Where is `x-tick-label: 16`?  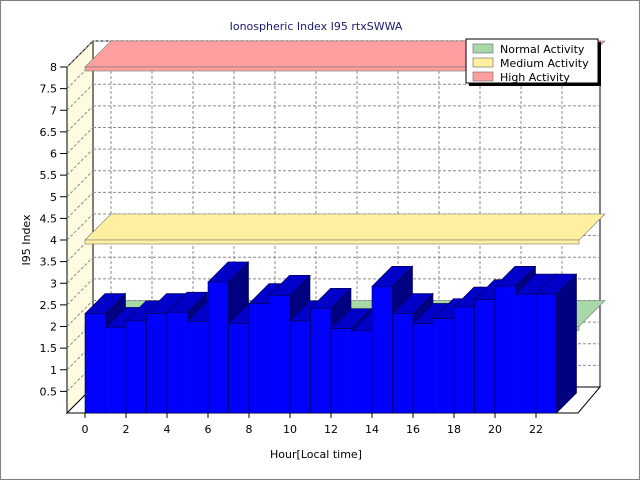
x-tick-label: 16 is located at coordinates (413, 429).